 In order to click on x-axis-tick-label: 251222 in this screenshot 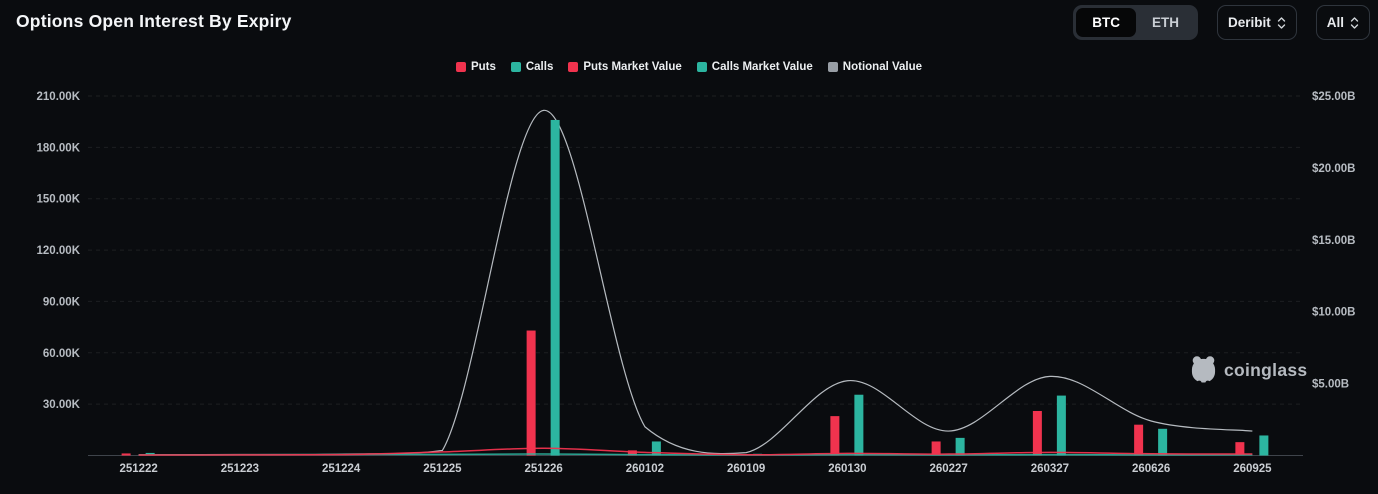, I will do `click(138, 469)`.